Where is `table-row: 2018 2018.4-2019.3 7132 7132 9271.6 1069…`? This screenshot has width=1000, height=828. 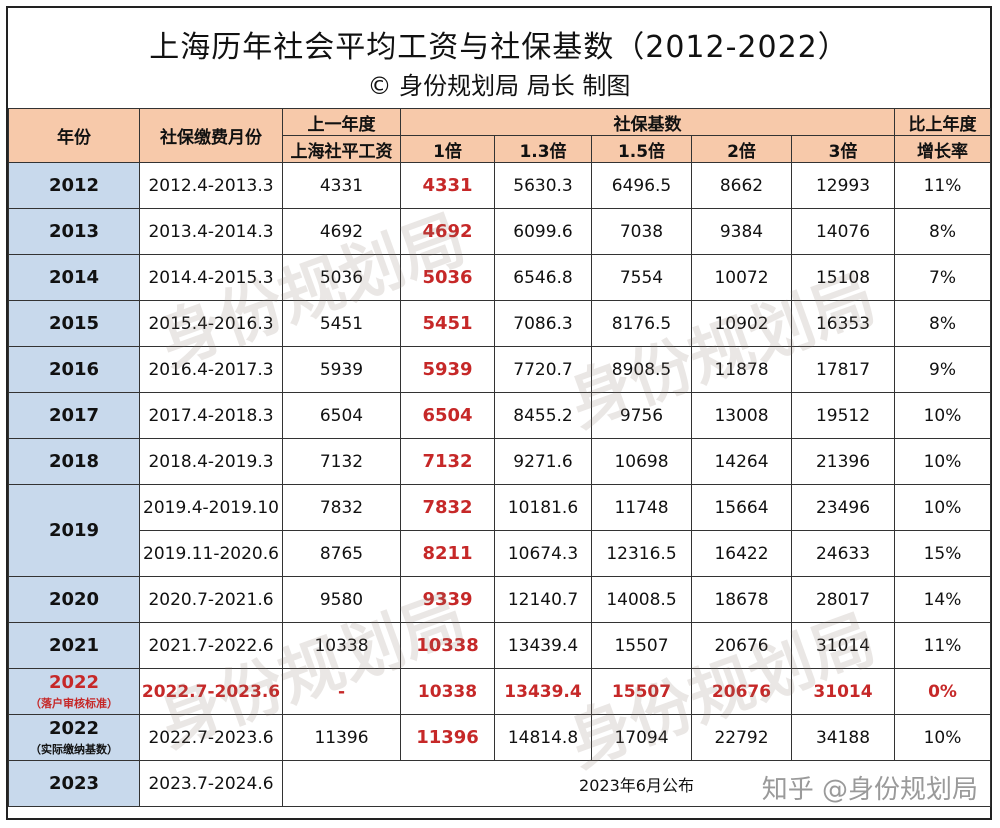 table-row: 2018 2018.4-2019.3 7132 7132 9271.6 1069… is located at coordinates (500, 461).